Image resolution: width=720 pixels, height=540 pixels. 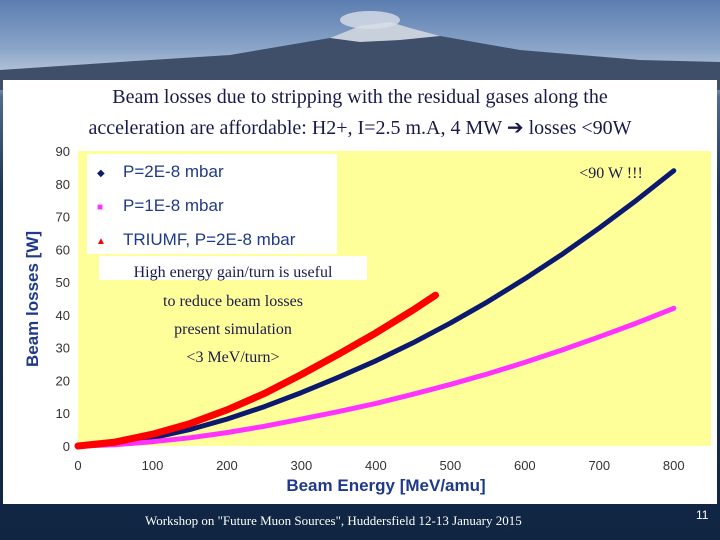 What do you see at coordinates (227, 465) in the screenshot?
I see `x-tick-label: 200` at bounding box center [227, 465].